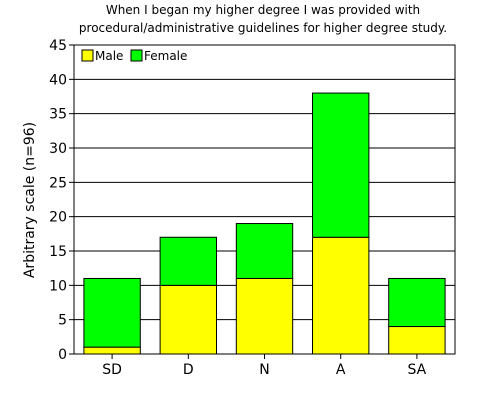 This screenshot has height=404, width=500. Describe the element at coordinates (112, 350) in the screenshot. I see `bar-male-sd` at that location.